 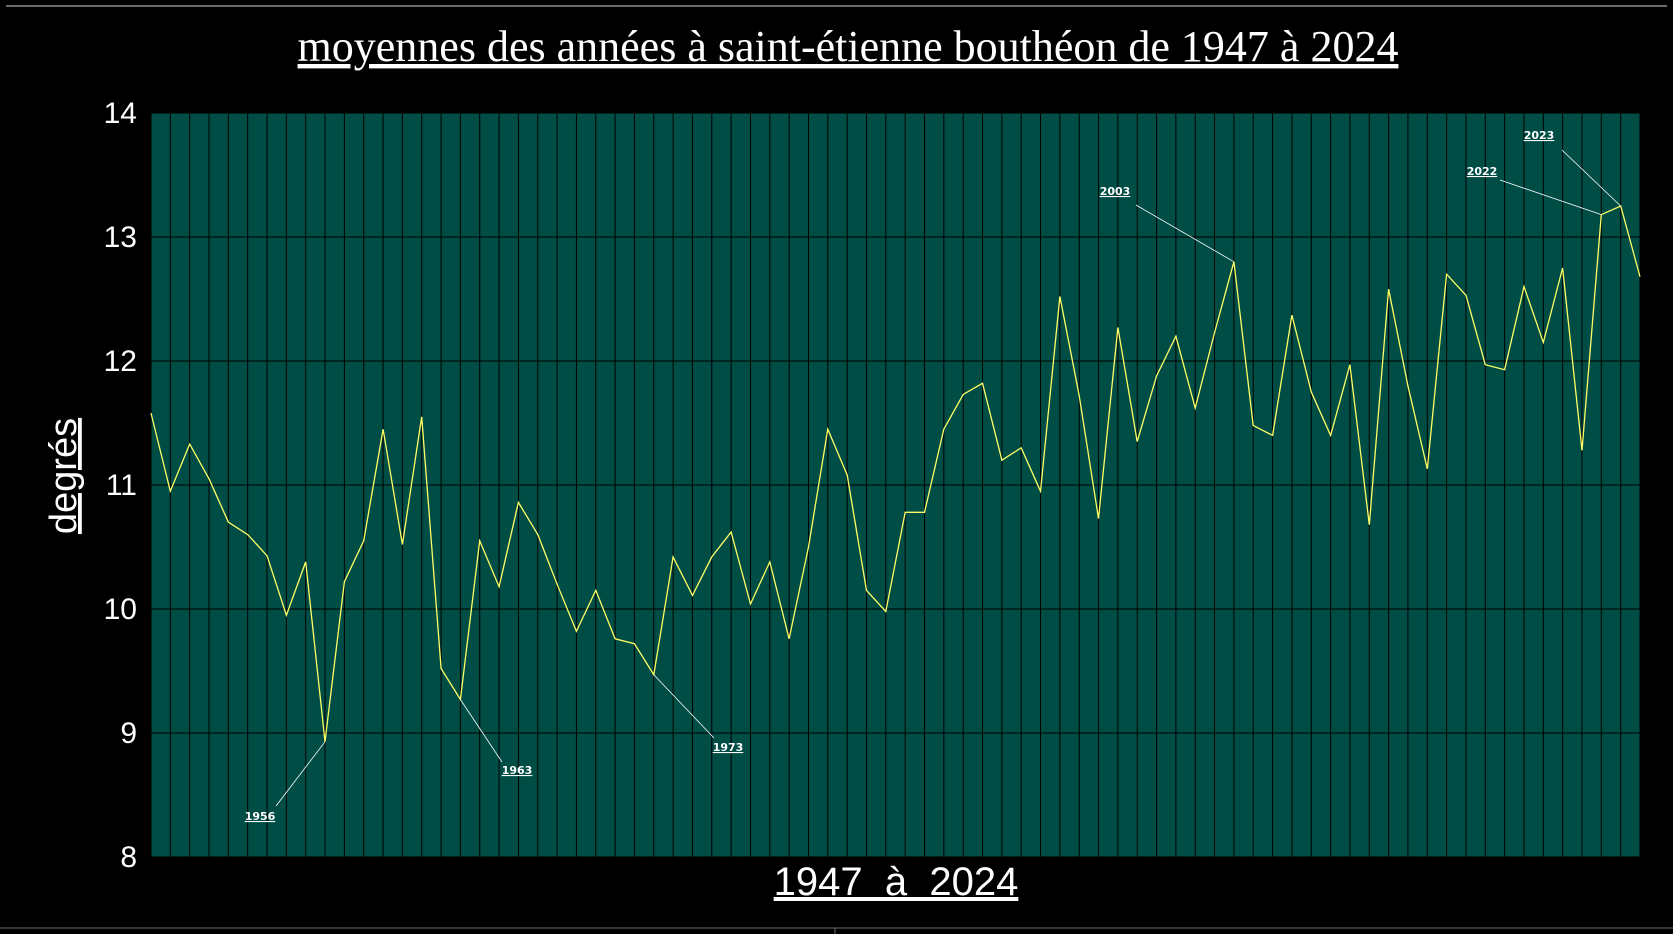 I want to click on annotation-label: 2023, so click(x=1539, y=135).